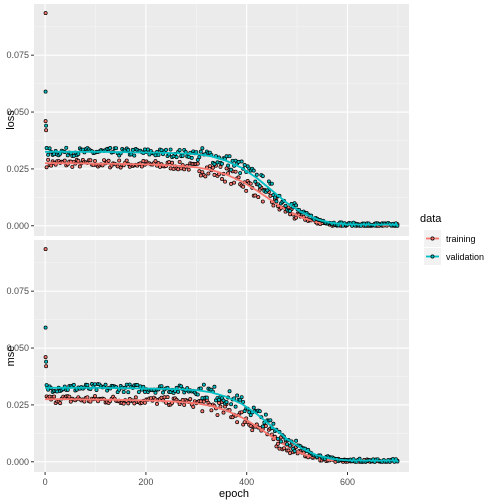 The image size is (504, 504). Describe the element at coordinates (452, 239) in the screenshot. I see `legend: data training validation` at that location.